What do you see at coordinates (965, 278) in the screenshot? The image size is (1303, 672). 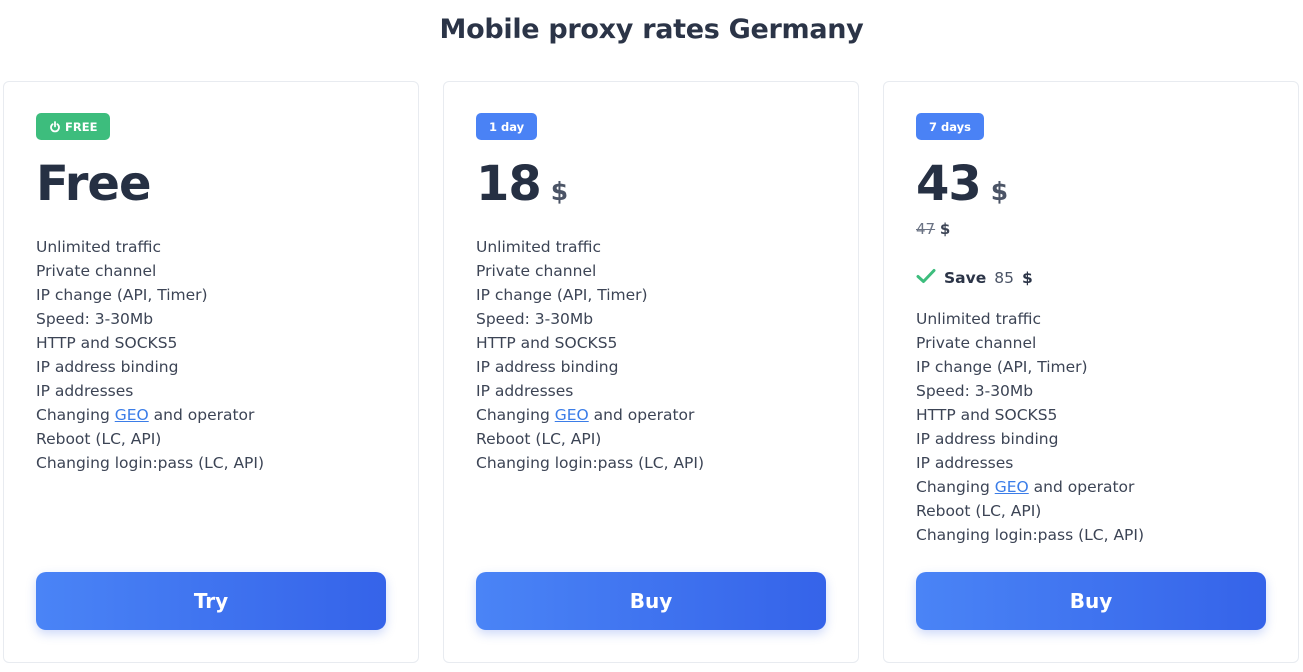 I see `save-label: Save` at bounding box center [965, 278].